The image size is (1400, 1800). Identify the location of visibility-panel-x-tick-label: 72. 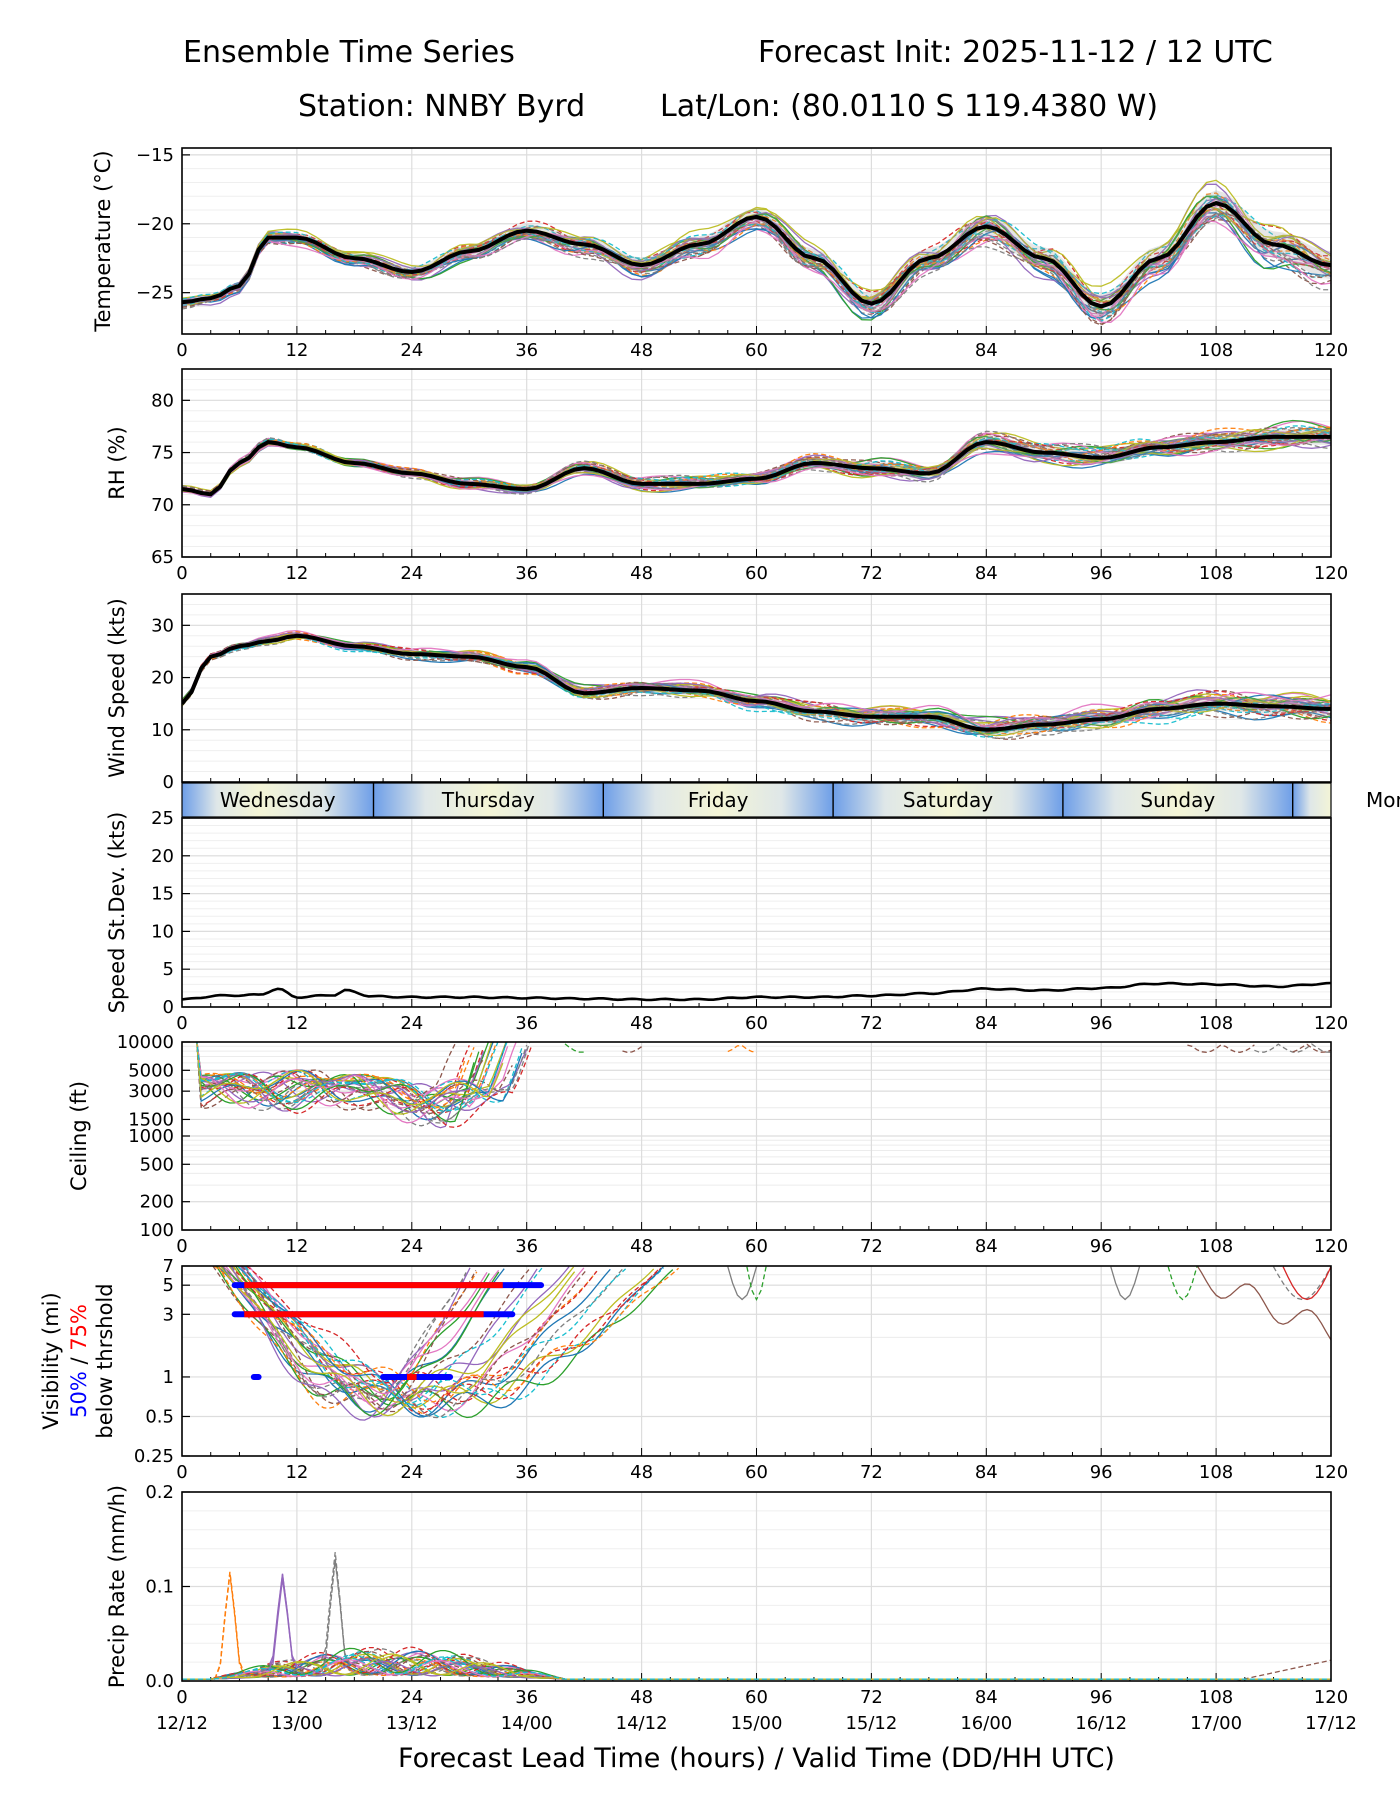
(871, 1472).